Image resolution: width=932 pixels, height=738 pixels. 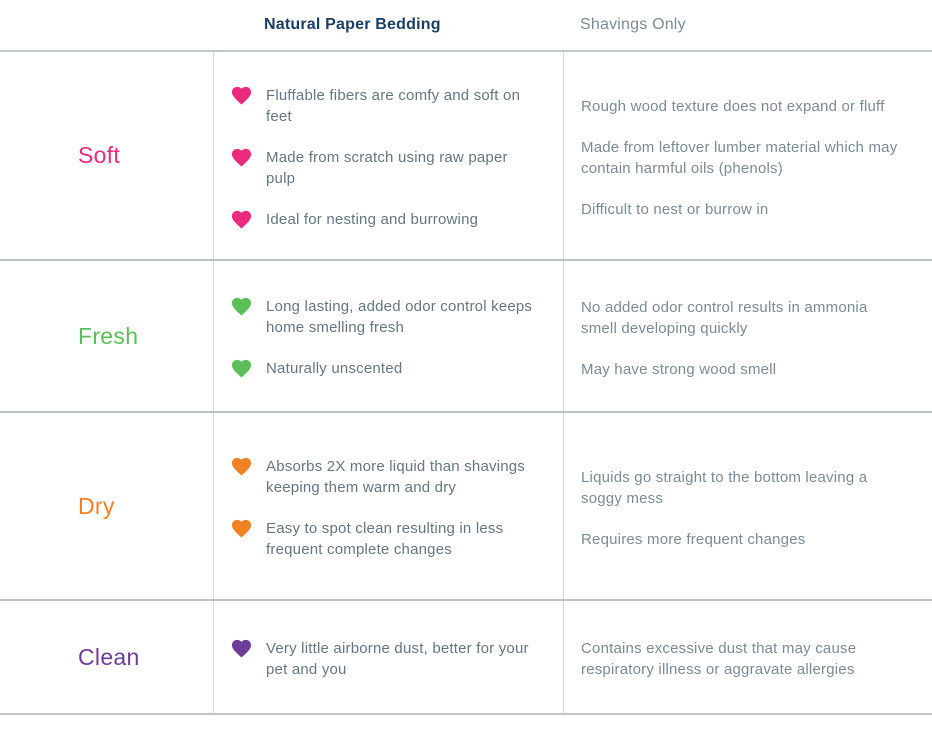 What do you see at coordinates (96, 505) in the screenshot?
I see `row-label: Dry` at bounding box center [96, 505].